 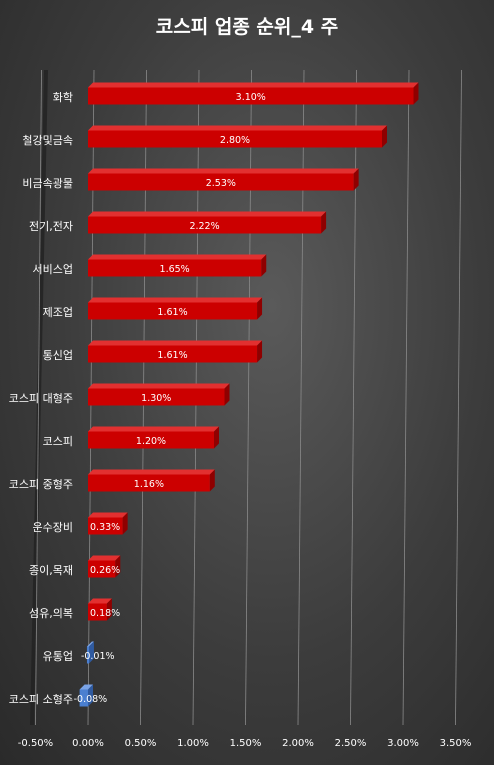 I want to click on x-tick-label: 2.50%, so click(x=351, y=743).